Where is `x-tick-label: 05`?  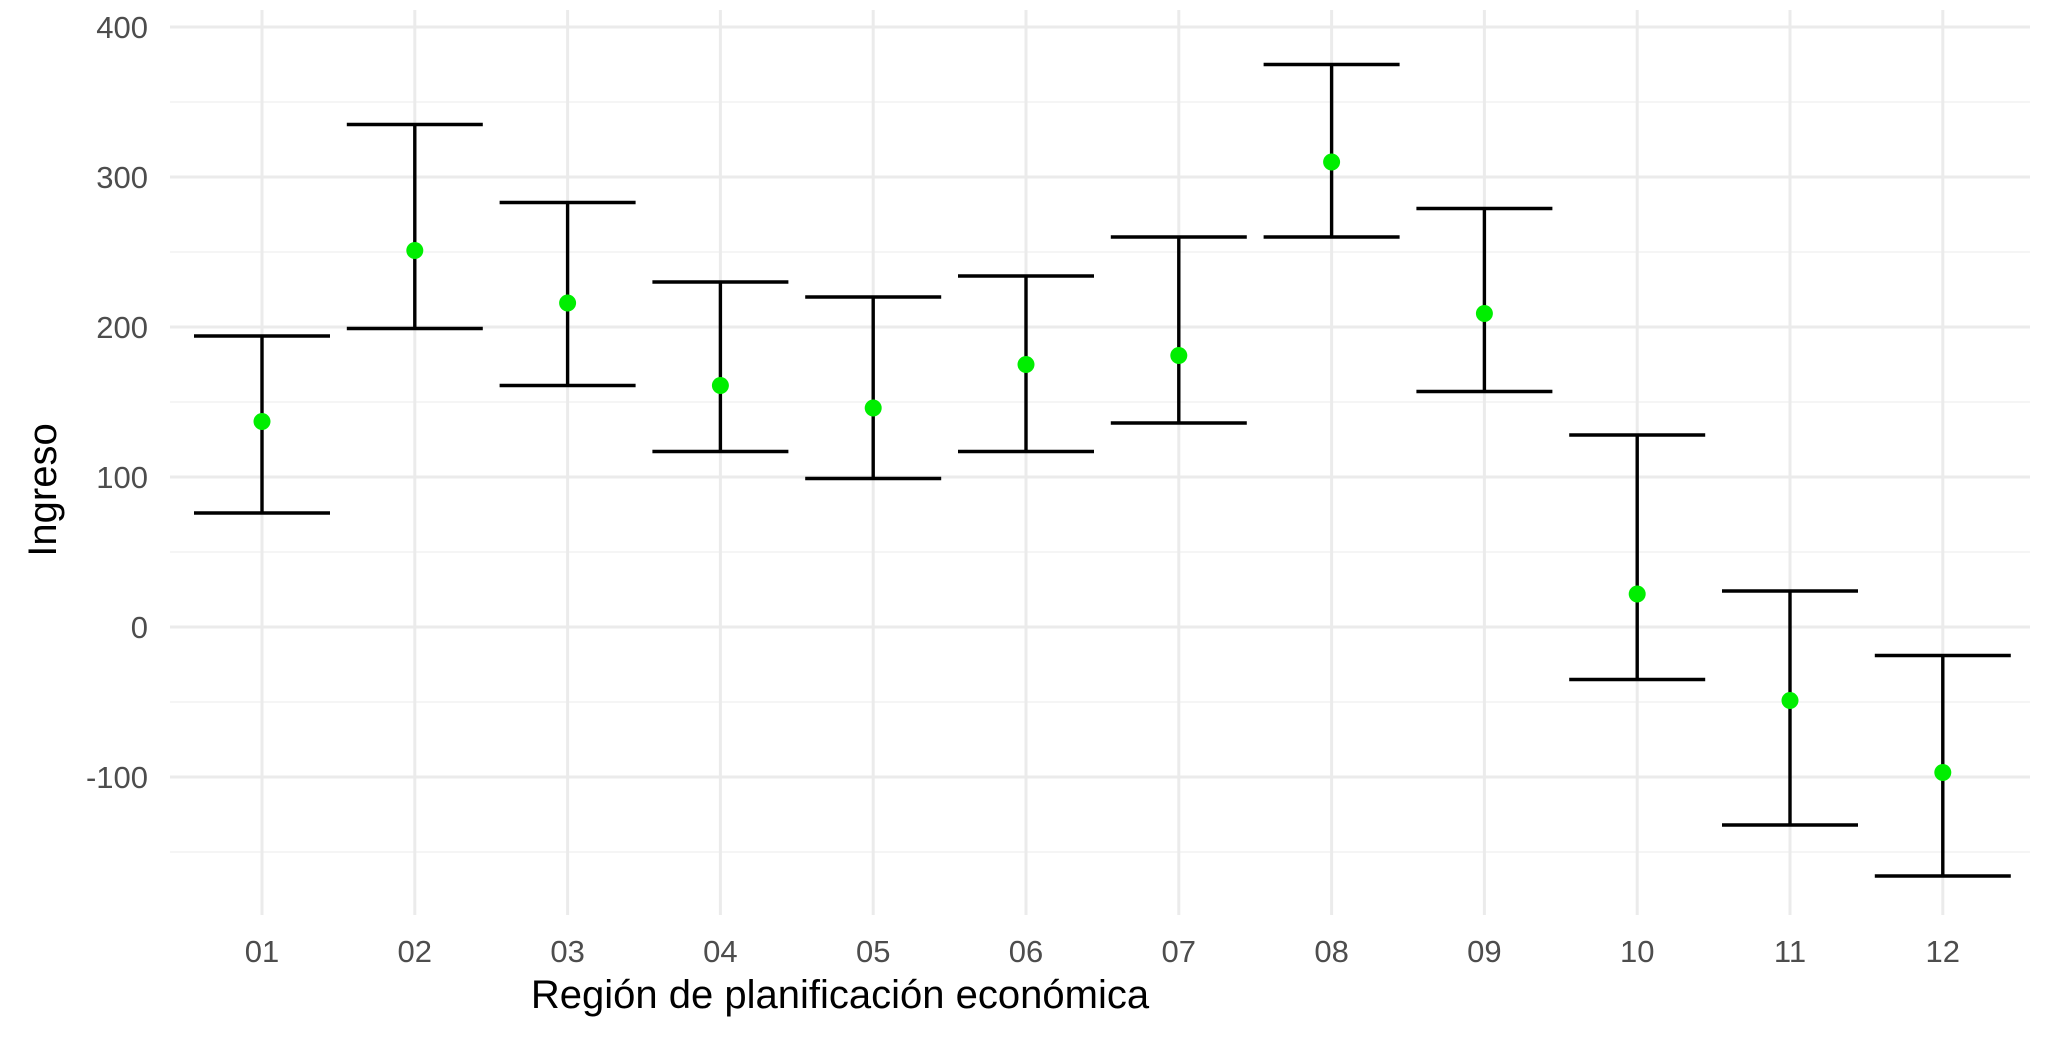
x-tick-label: 05 is located at coordinates (873, 951).